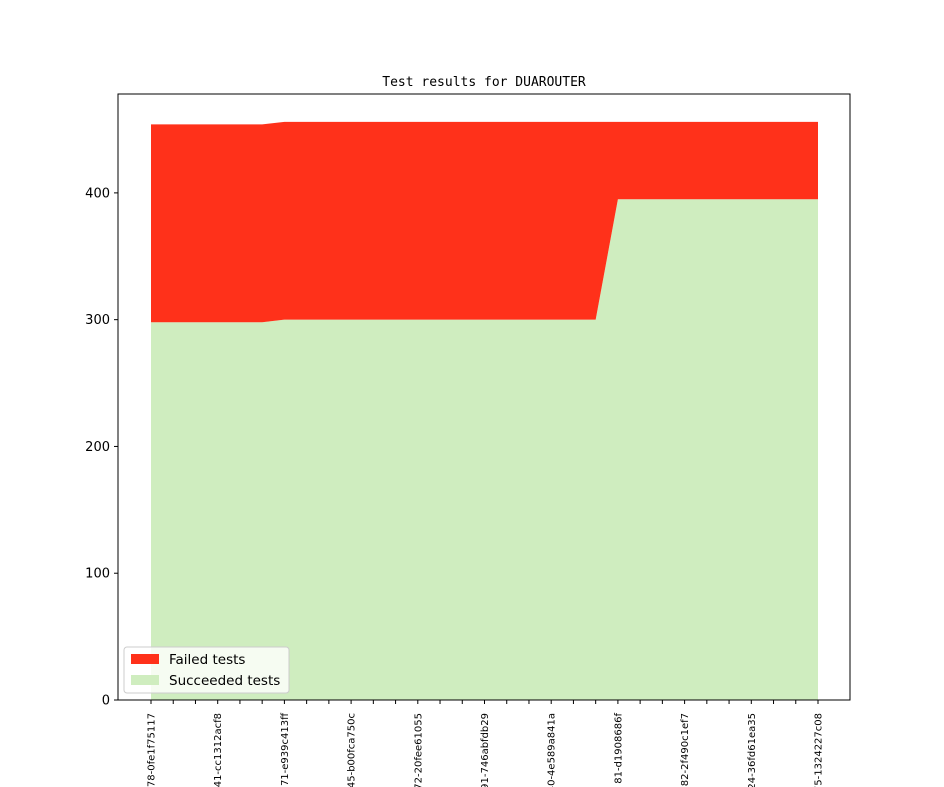 The height and width of the screenshot is (787, 944). What do you see at coordinates (285, 749) in the screenshot?
I see `x-tick-label: 271-e939c413ff` at bounding box center [285, 749].